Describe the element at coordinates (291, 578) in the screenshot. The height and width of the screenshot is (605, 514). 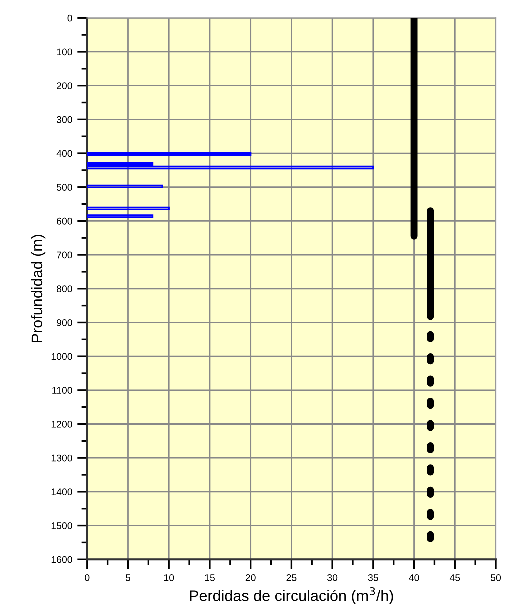
I see `x-tick-label: 25` at that location.